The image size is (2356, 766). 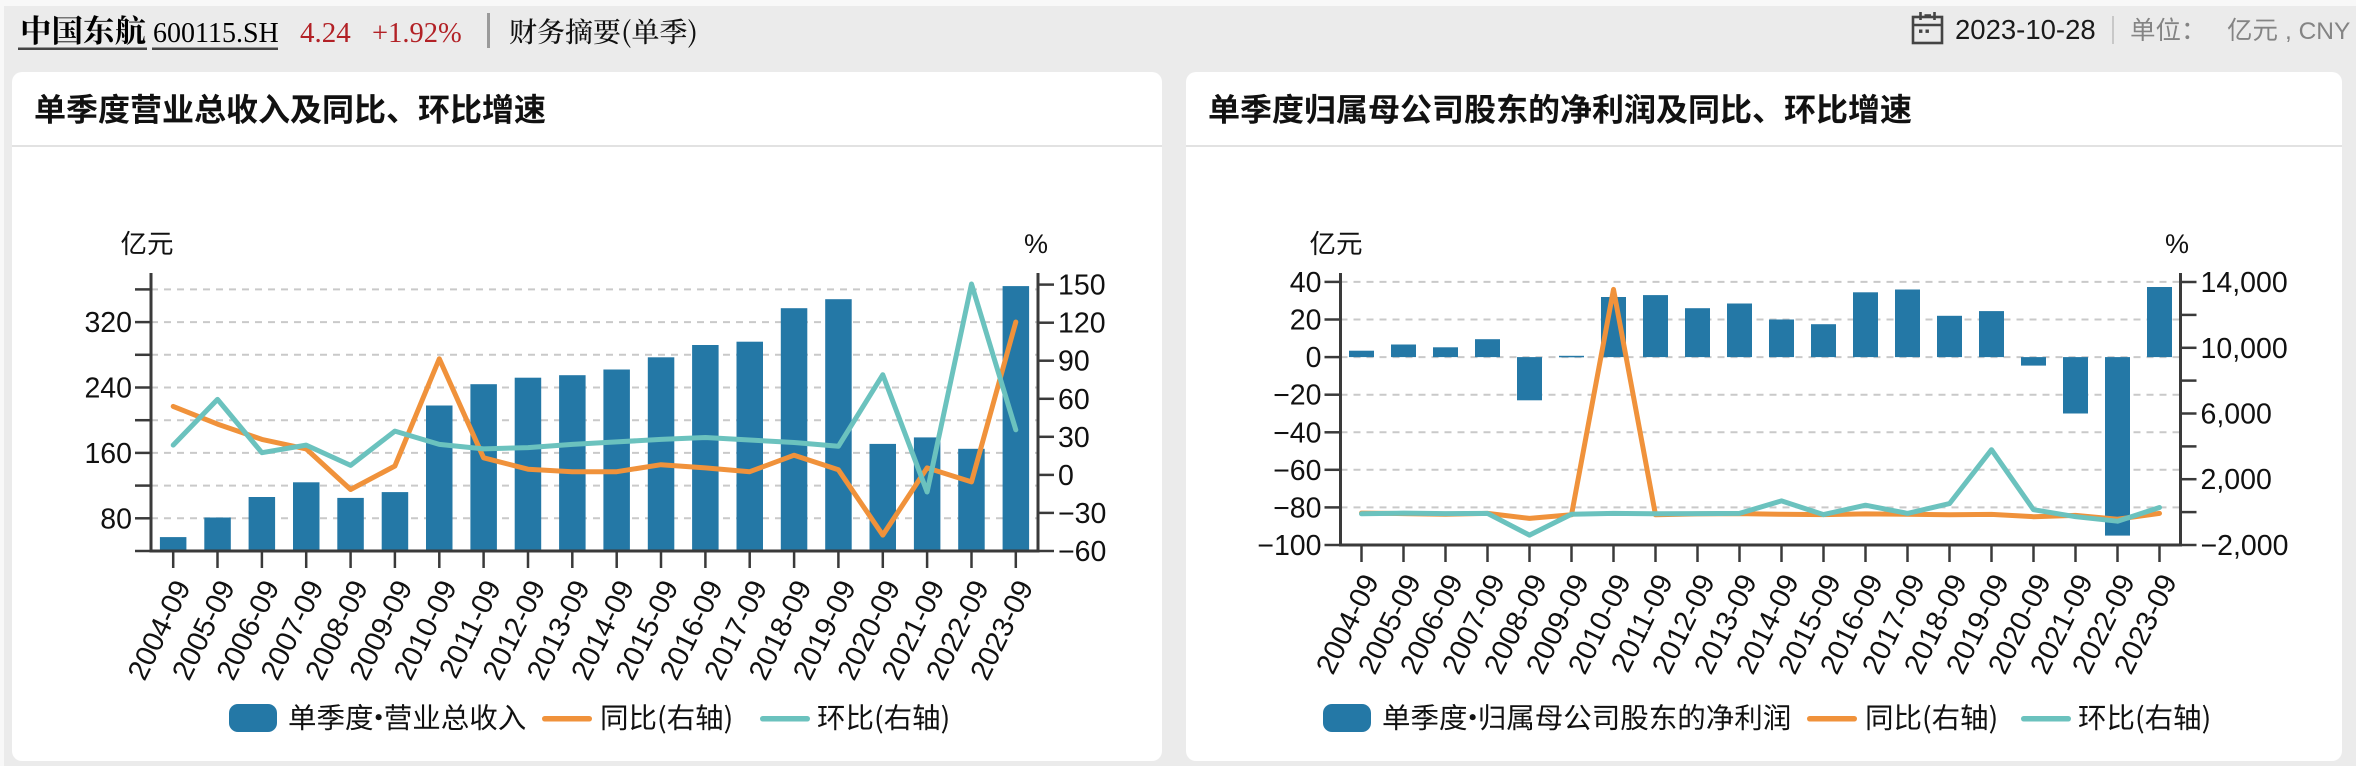 What do you see at coordinates (1082, 324) in the screenshot?
I see `svg-text: 120` at bounding box center [1082, 324].